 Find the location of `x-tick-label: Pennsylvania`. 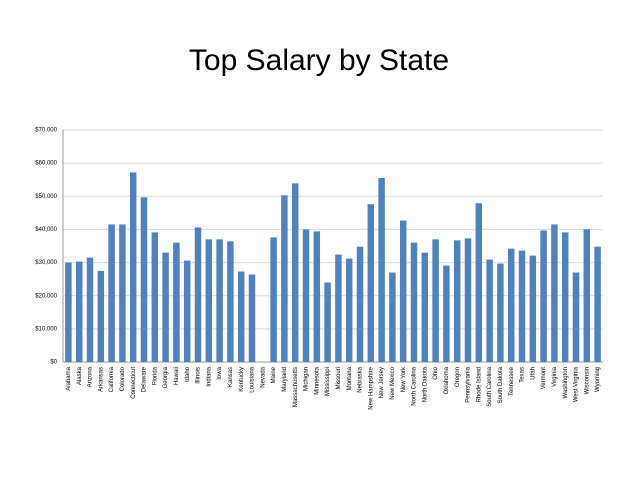

x-tick-label: Pennsylvania is located at coordinates (469, 384).